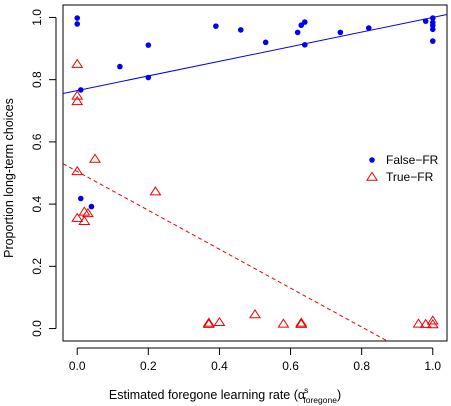 The height and width of the screenshot is (406, 451). What do you see at coordinates (290, 366) in the screenshot?
I see `x-tick-label: 0.6` at bounding box center [290, 366].